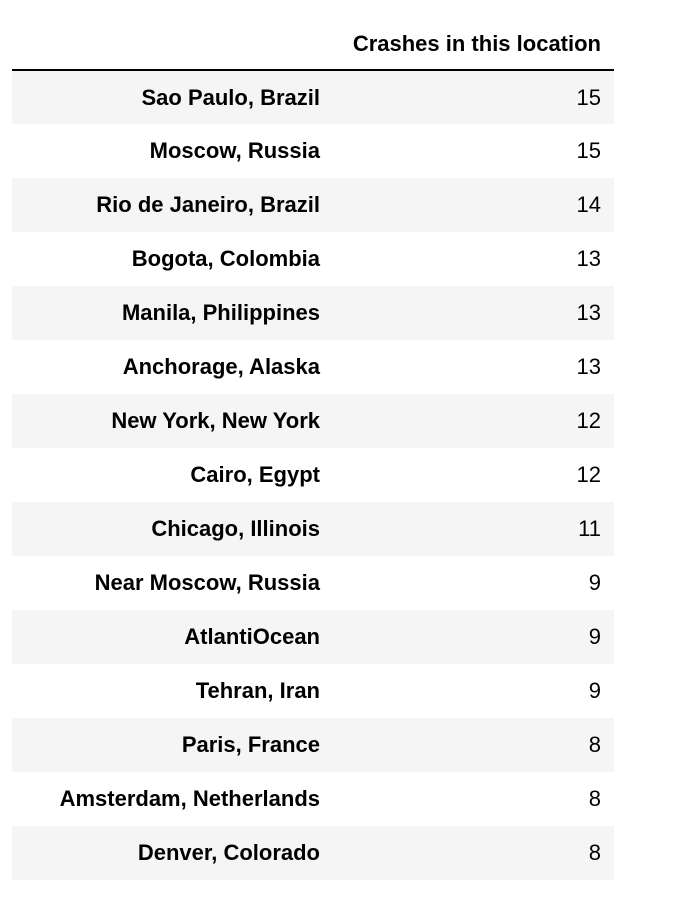 The image size is (684, 906). I want to click on table-row: Paris, France 8, so click(313, 745).